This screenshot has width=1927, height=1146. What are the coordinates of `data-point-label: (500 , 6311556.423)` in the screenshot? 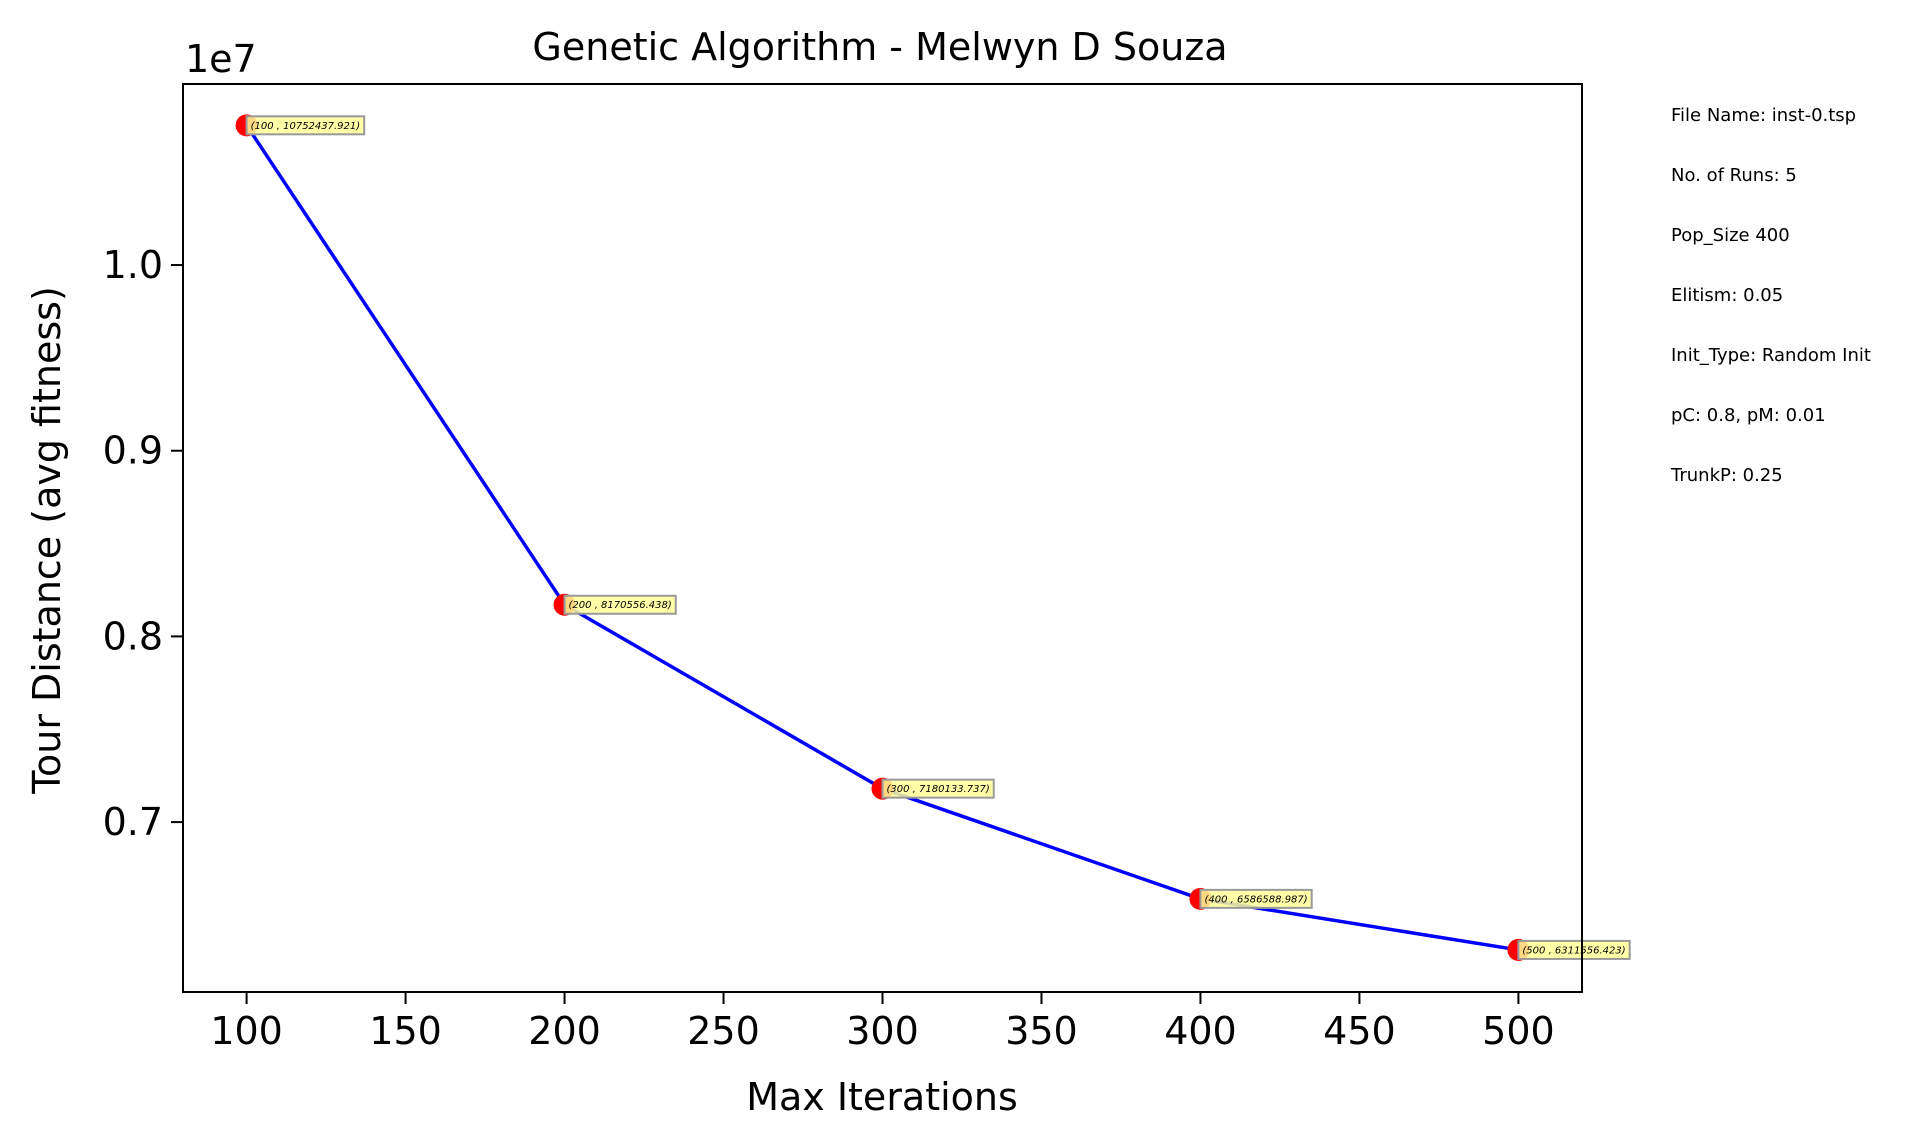 It's located at (1574, 949).